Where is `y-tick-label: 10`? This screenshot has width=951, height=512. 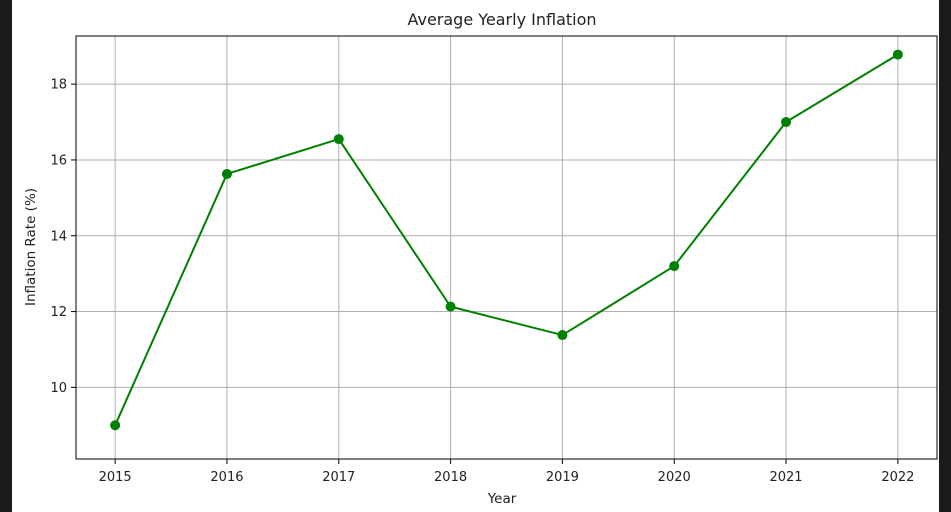 y-tick-label: 10 is located at coordinates (58, 388).